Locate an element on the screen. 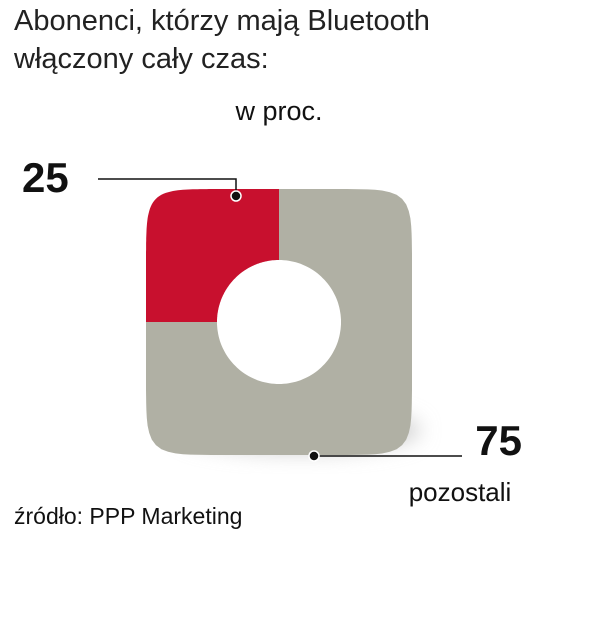  value-label: 25 is located at coordinates (45, 177).